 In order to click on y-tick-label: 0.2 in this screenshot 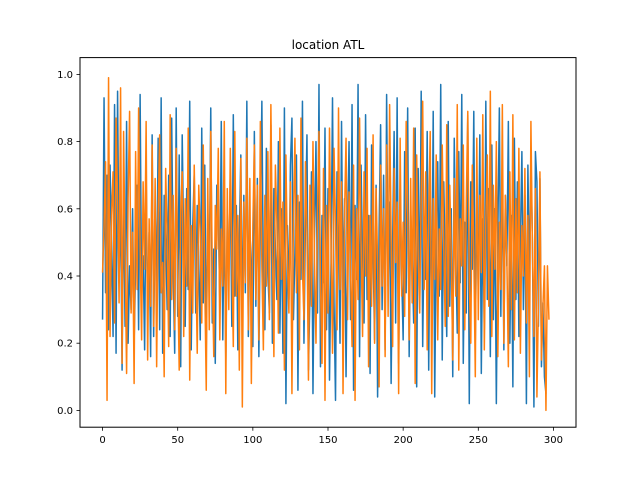, I will do `click(65, 344)`.